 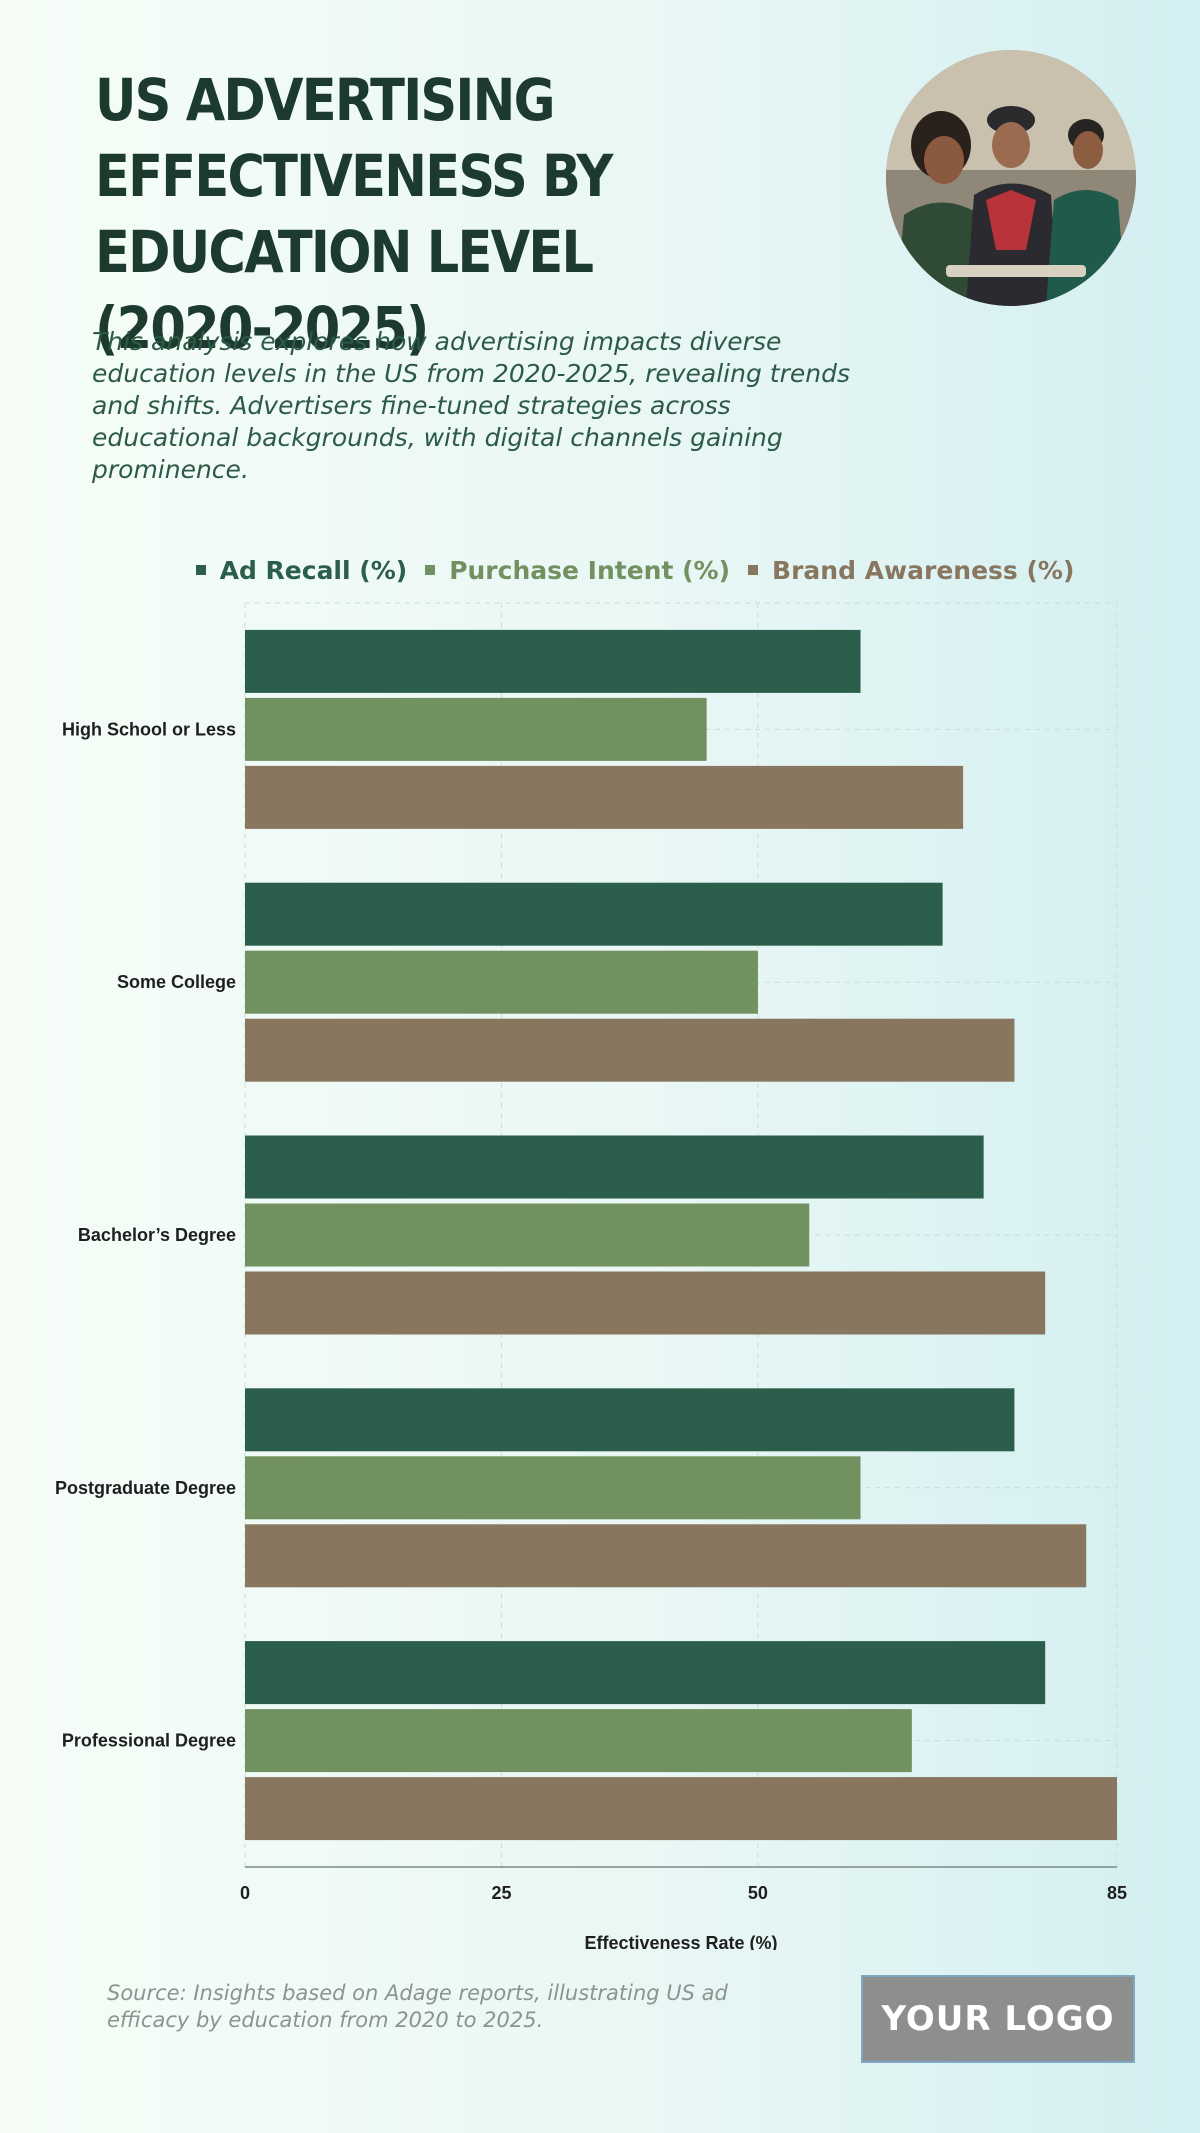 What do you see at coordinates (645, 1303) in the screenshot?
I see `bar-brand-awareness-bachelor-s-degree` at bounding box center [645, 1303].